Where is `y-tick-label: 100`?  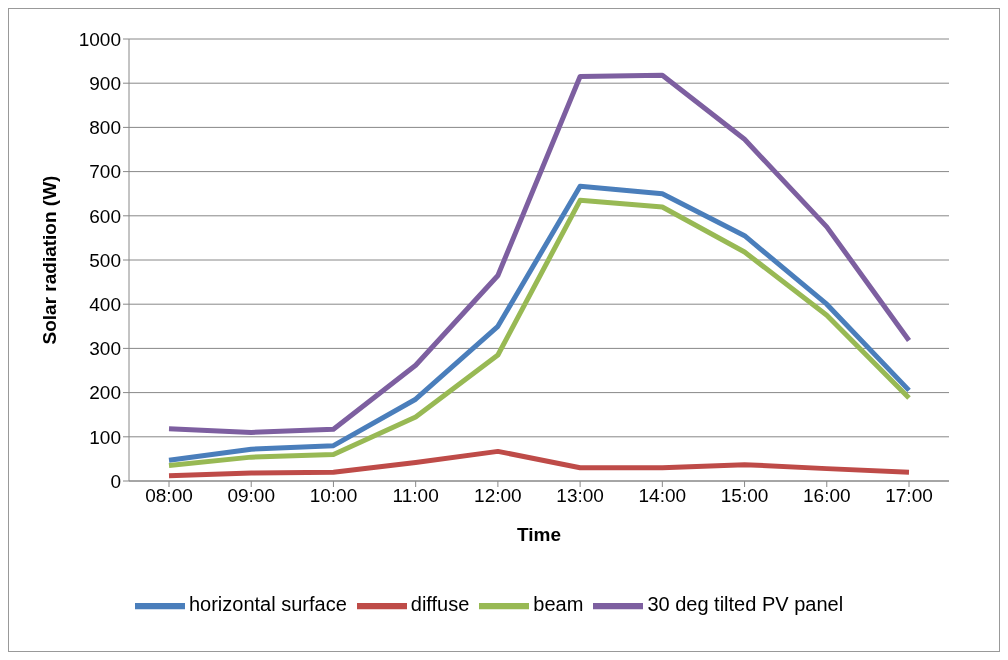 y-tick-label: 100 is located at coordinates (105, 437).